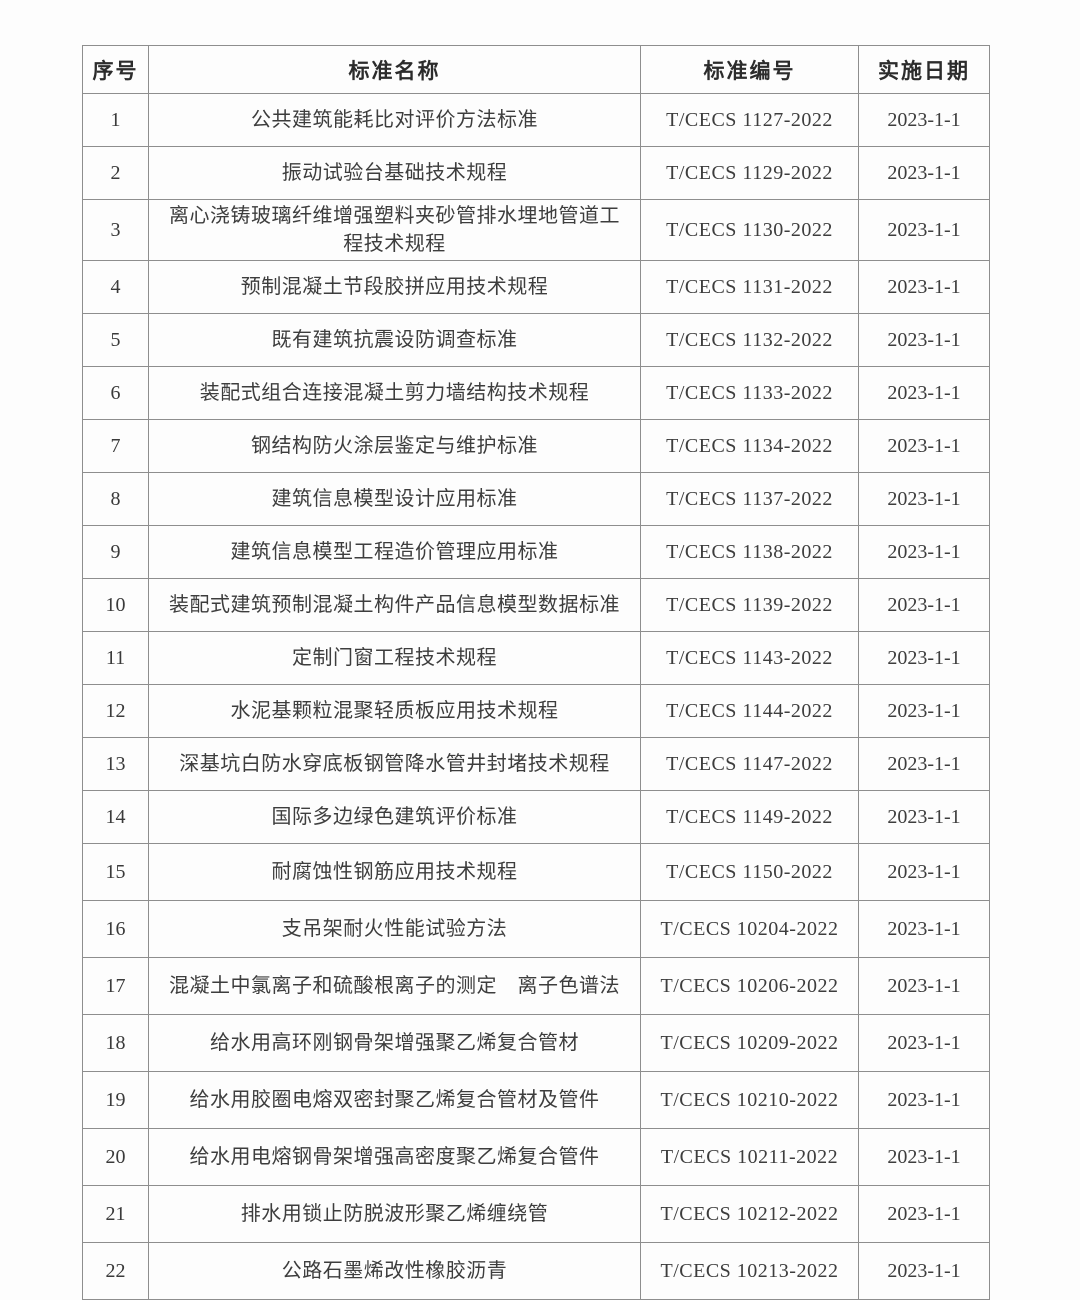 The height and width of the screenshot is (1300, 1080). What do you see at coordinates (394, 1043) in the screenshot?
I see `standard-name-cell: 给水用高环刚钢骨架增强聚乙烯复合管材` at bounding box center [394, 1043].